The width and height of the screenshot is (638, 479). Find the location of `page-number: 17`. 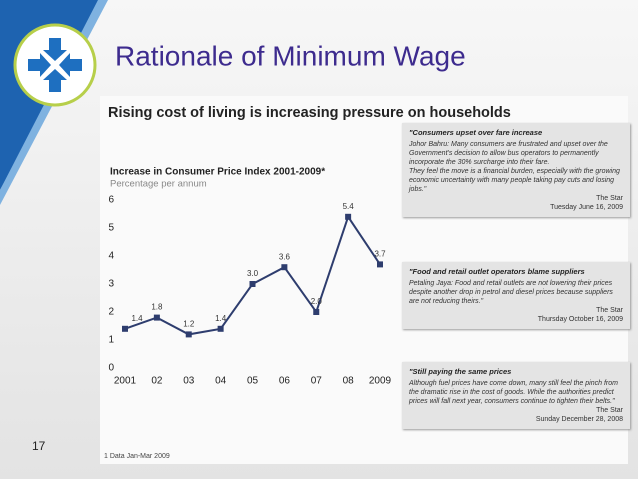

page-number: 17 is located at coordinates (39, 446).